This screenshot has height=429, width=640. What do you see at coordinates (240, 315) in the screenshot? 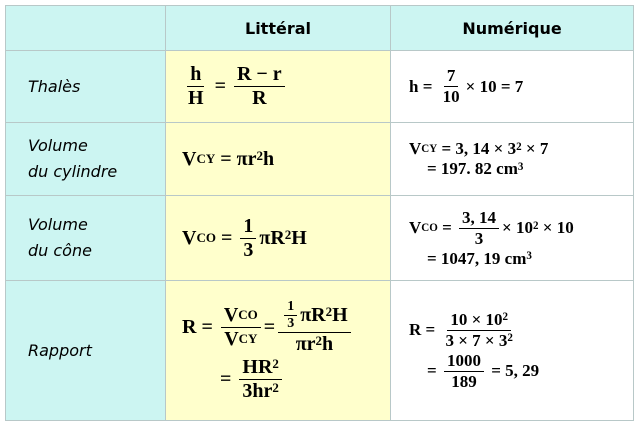
I see `numerator: V CO` at bounding box center [240, 315].